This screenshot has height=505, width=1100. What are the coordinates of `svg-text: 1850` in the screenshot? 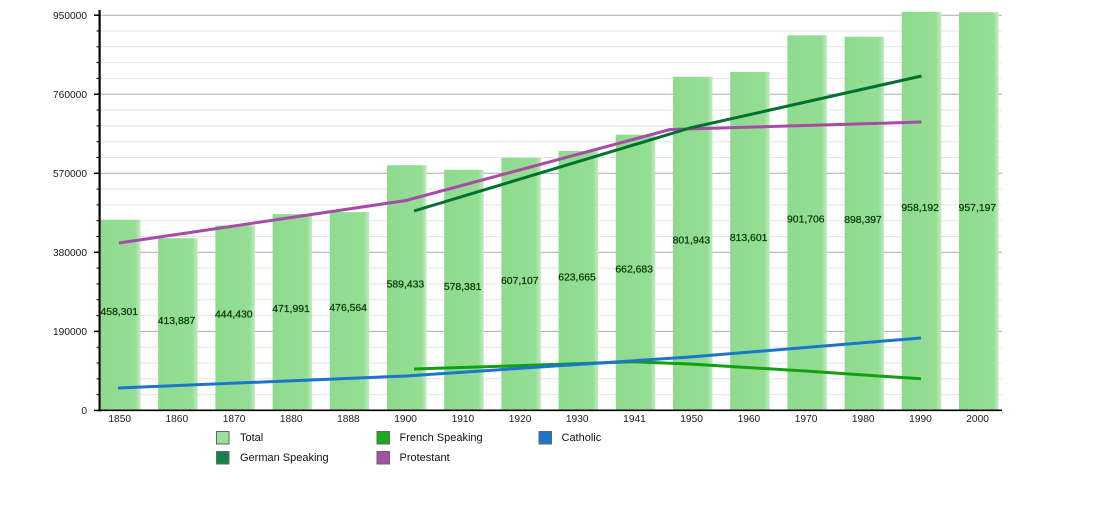 It's located at (119, 419).